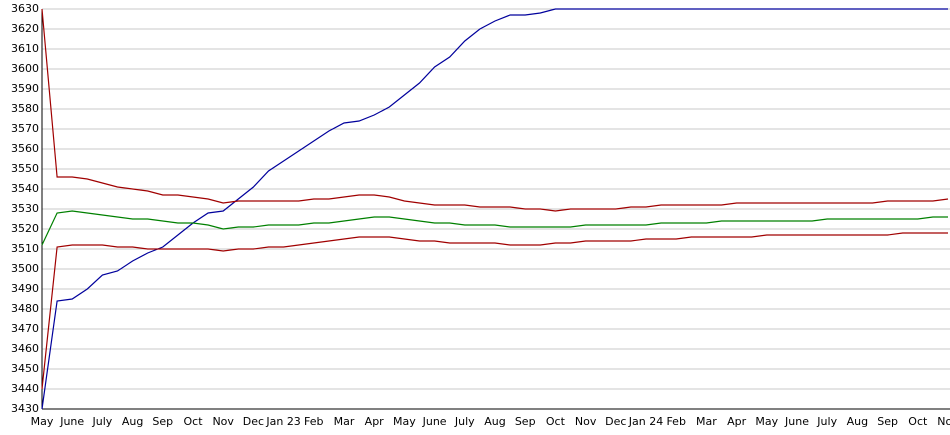 This screenshot has height=435, width=950. Describe the element at coordinates (25, 228) in the screenshot. I see `y-tick-label: 3520` at that location.